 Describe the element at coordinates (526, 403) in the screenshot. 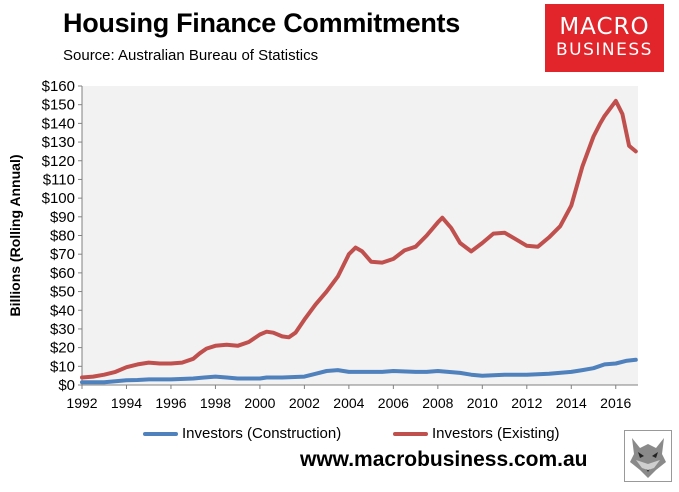

I see `x-tick-label: 2012` at that location.